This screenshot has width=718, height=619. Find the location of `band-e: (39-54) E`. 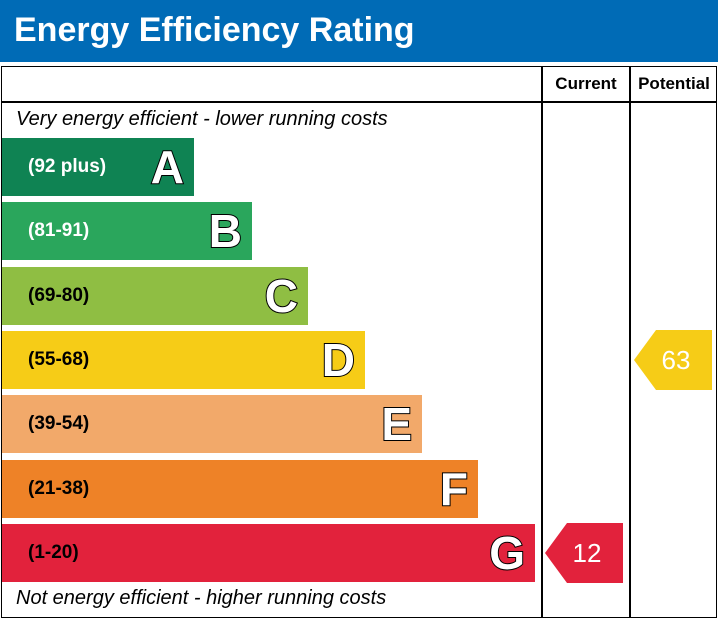

band-e: (39-54) E is located at coordinates (212, 424).